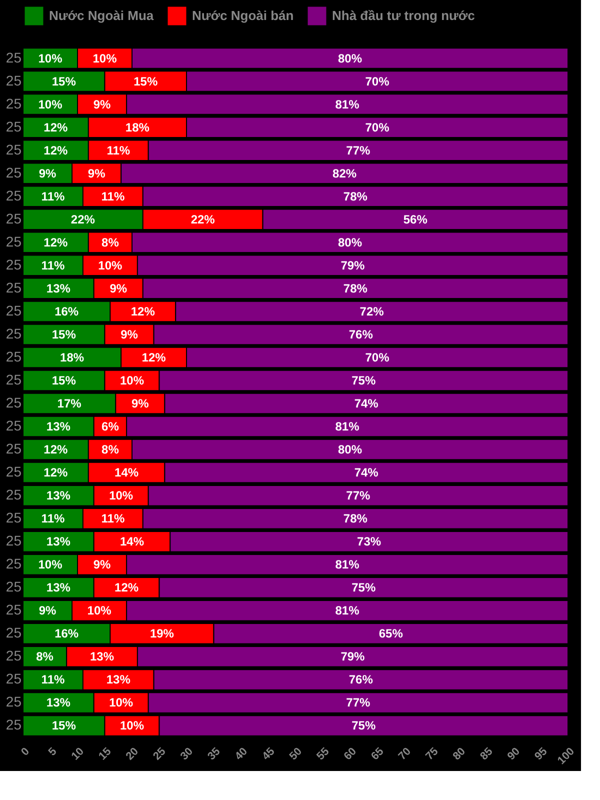  Describe the element at coordinates (364, 725) in the screenshot. I see `data-label: 75%` at that location.